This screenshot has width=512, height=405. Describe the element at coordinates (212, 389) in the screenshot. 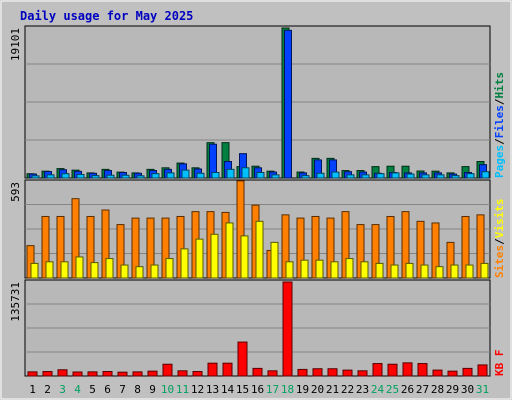

I see `x-tick-label-day-13: 13` at that location.